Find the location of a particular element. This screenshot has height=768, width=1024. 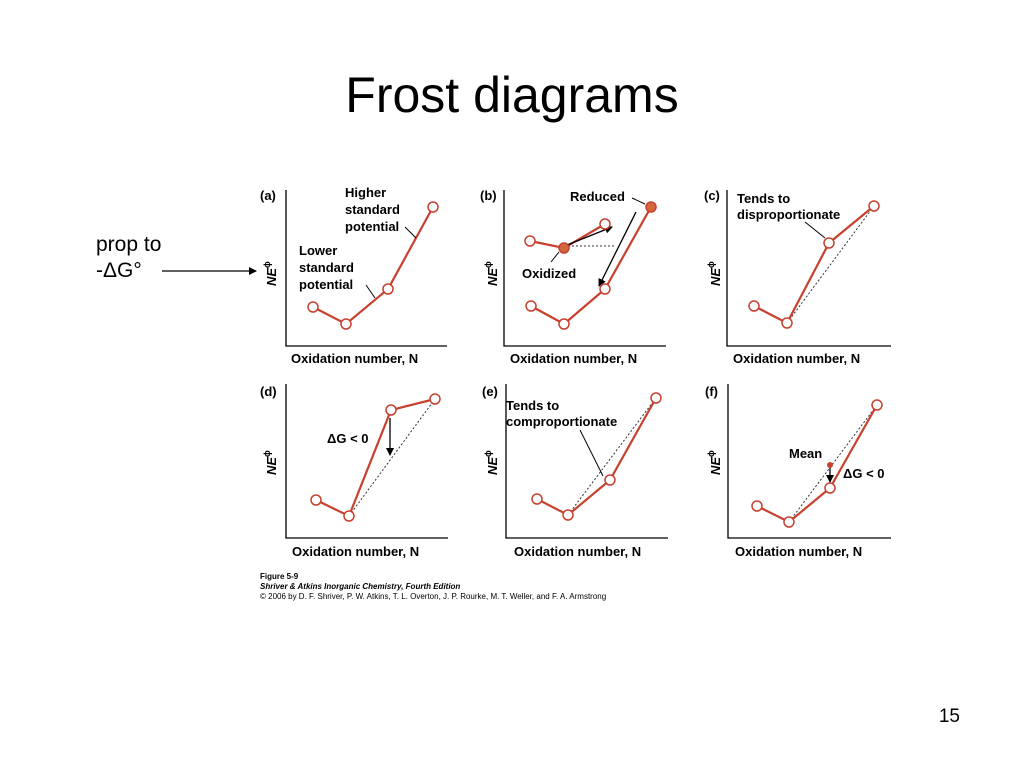

y-axis-label-c: NEϕ is located at coordinates (714, 273).